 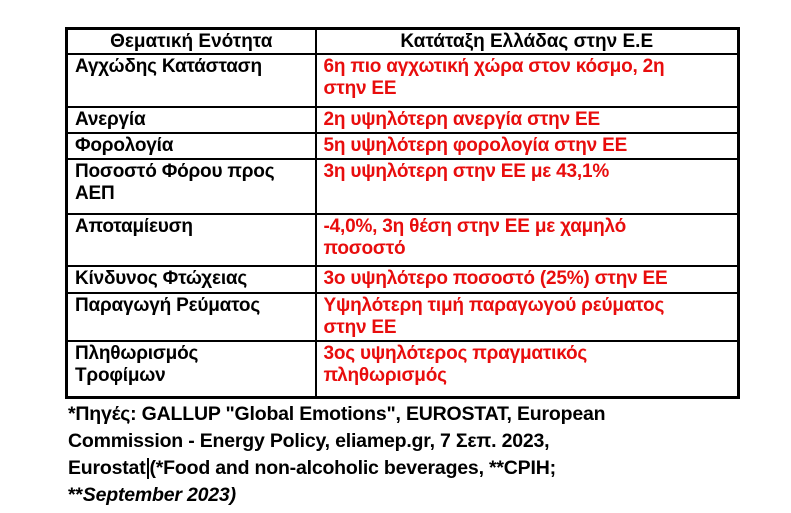 What do you see at coordinates (147, 468) in the screenshot?
I see `text-cursor-caret` at bounding box center [147, 468].